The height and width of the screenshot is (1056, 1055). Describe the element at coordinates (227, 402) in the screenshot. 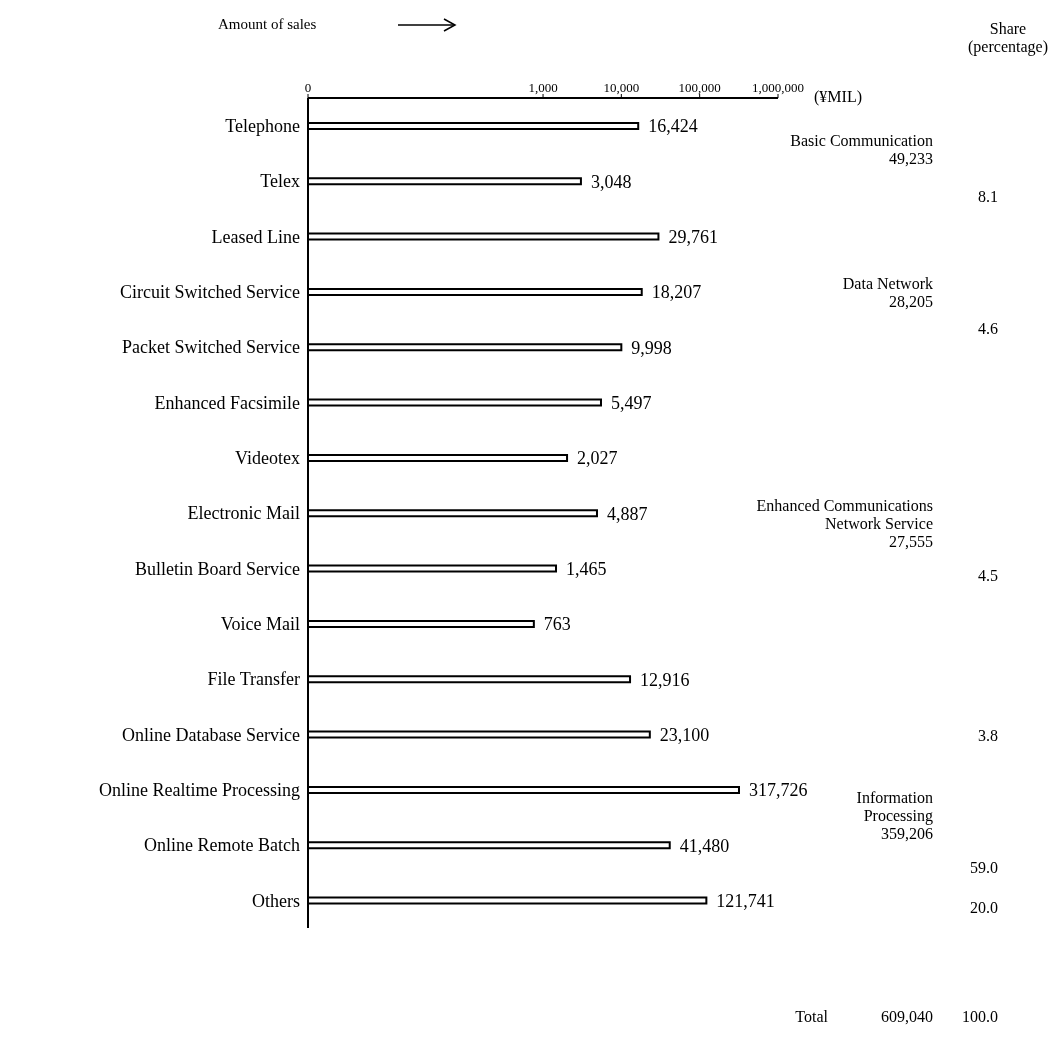

I see `y-tick-label: Enhanced Facsimile` at that location.